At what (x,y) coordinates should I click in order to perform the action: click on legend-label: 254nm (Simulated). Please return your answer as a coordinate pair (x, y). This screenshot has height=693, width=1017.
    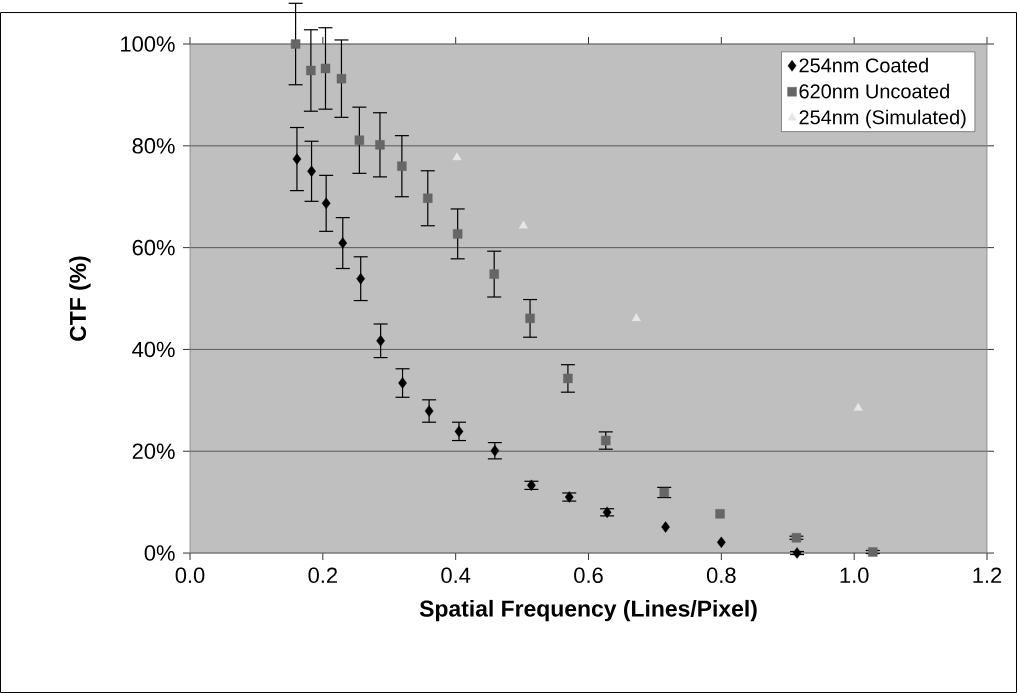
    Looking at the image, I should click on (882, 119).